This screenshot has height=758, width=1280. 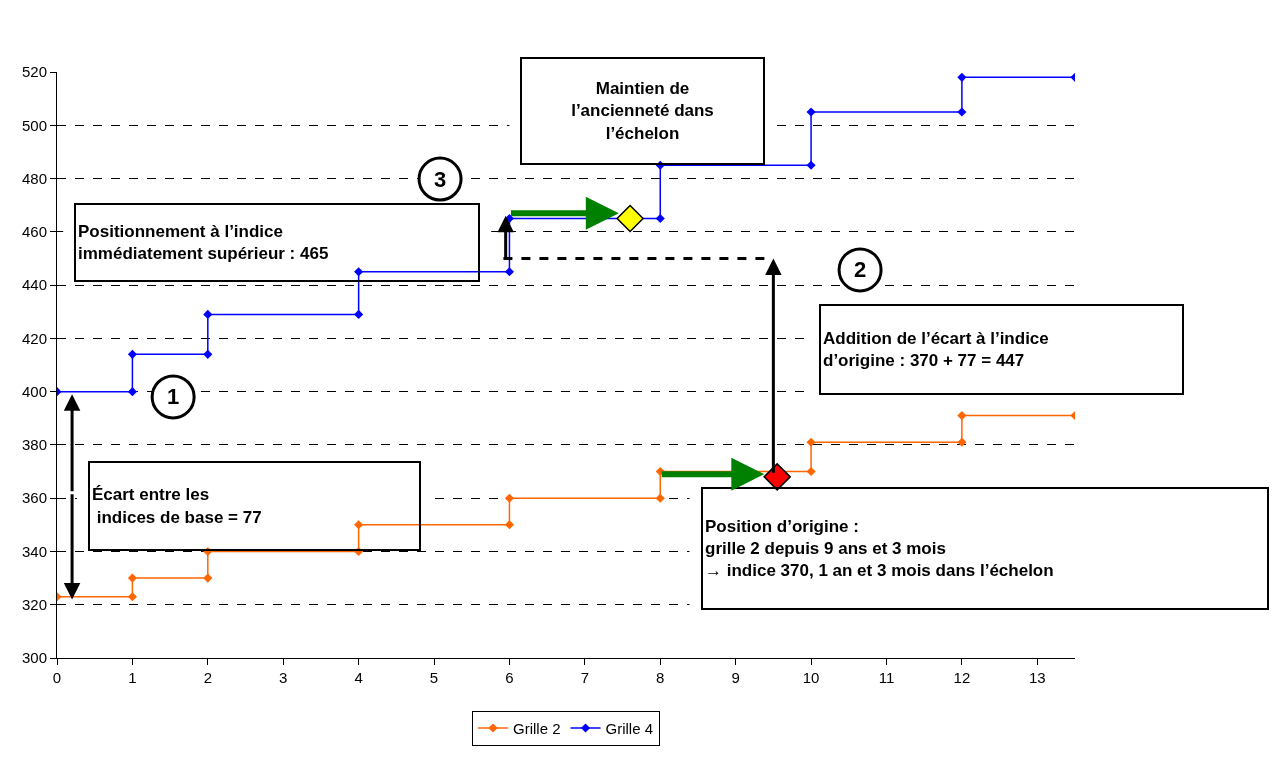 What do you see at coordinates (34, 445) in the screenshot?
I see `y-tick-label: 380` at bounding box center [34, 445].